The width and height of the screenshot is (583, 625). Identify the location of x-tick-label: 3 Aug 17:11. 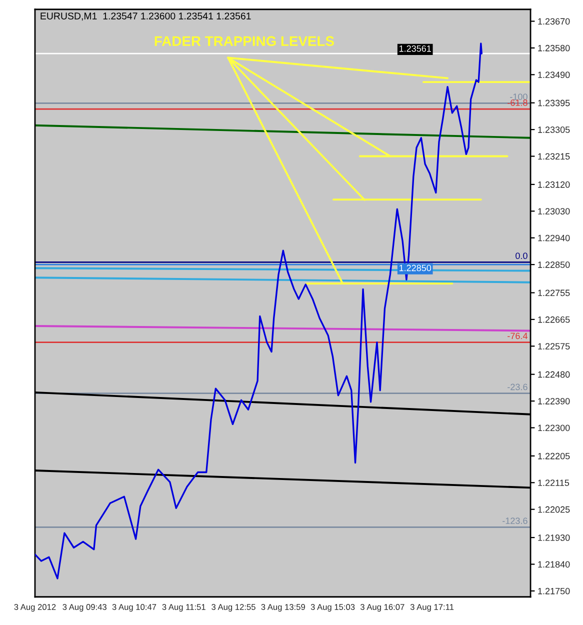
(432, 608).